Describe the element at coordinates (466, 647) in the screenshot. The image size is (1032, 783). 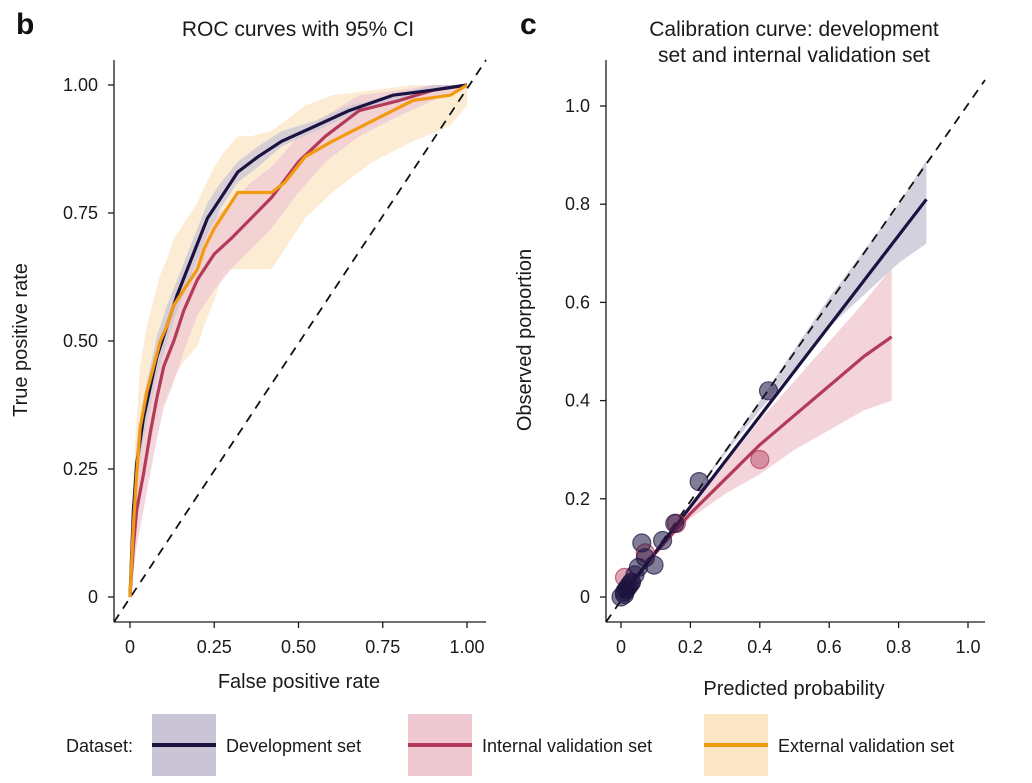
I see `roc-x-tick-label: 1.00` at that location.